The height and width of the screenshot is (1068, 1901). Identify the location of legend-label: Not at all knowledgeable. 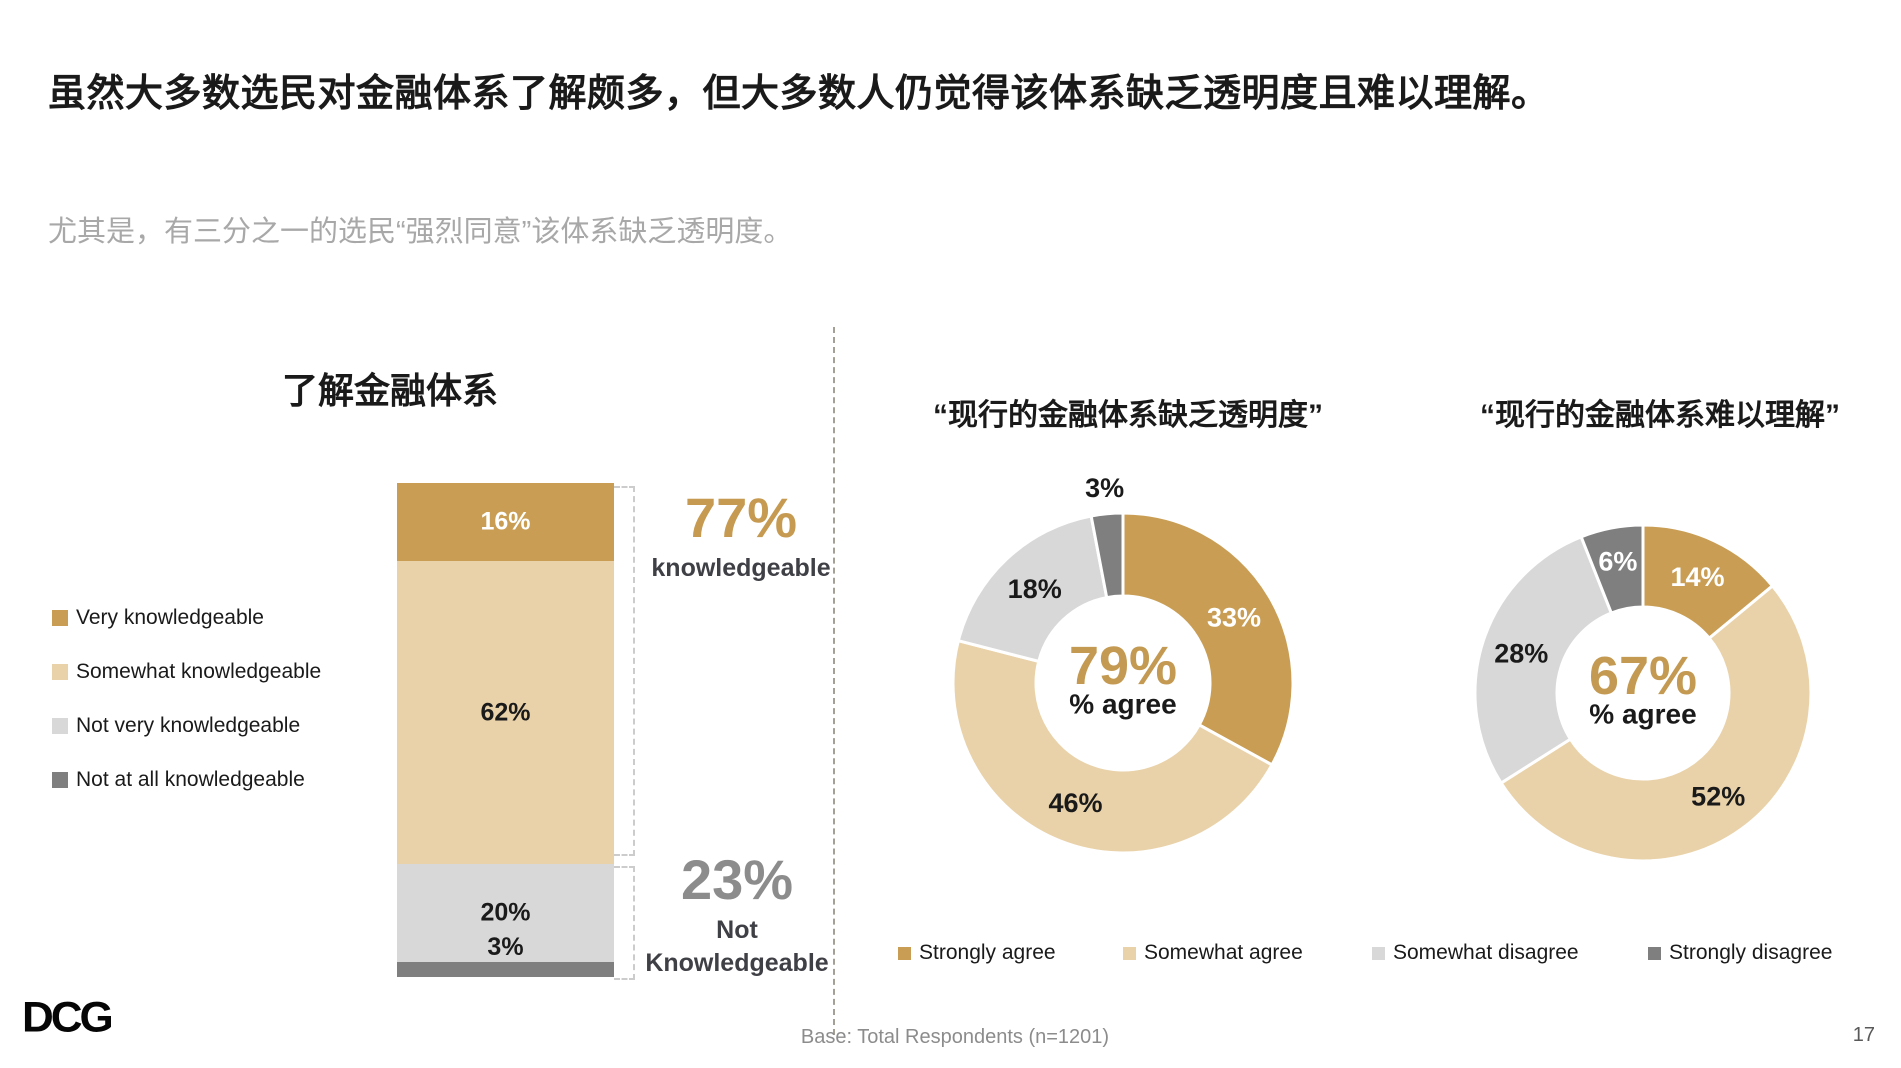
(190, 779).